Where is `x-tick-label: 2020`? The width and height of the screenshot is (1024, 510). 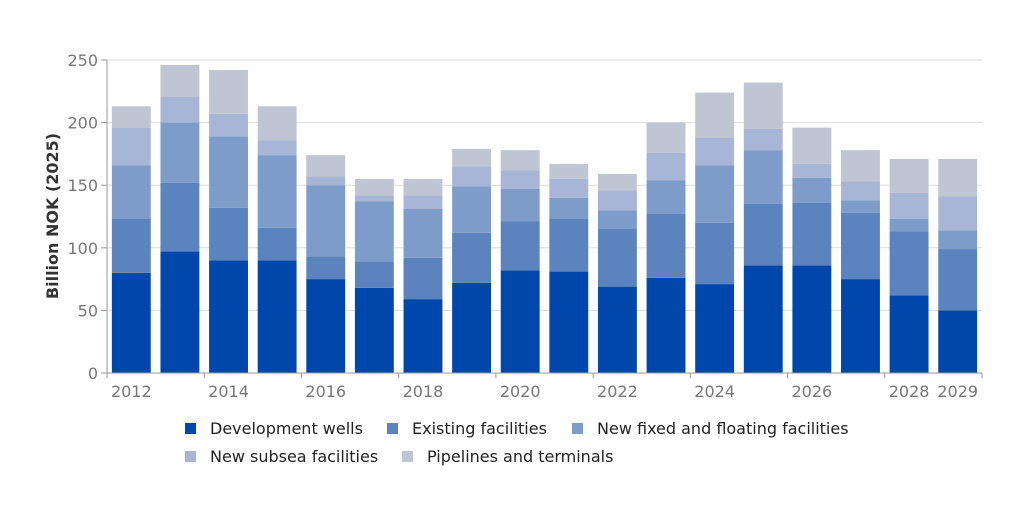
x-tick-label: 2020 is located at coordinates (520, 391).